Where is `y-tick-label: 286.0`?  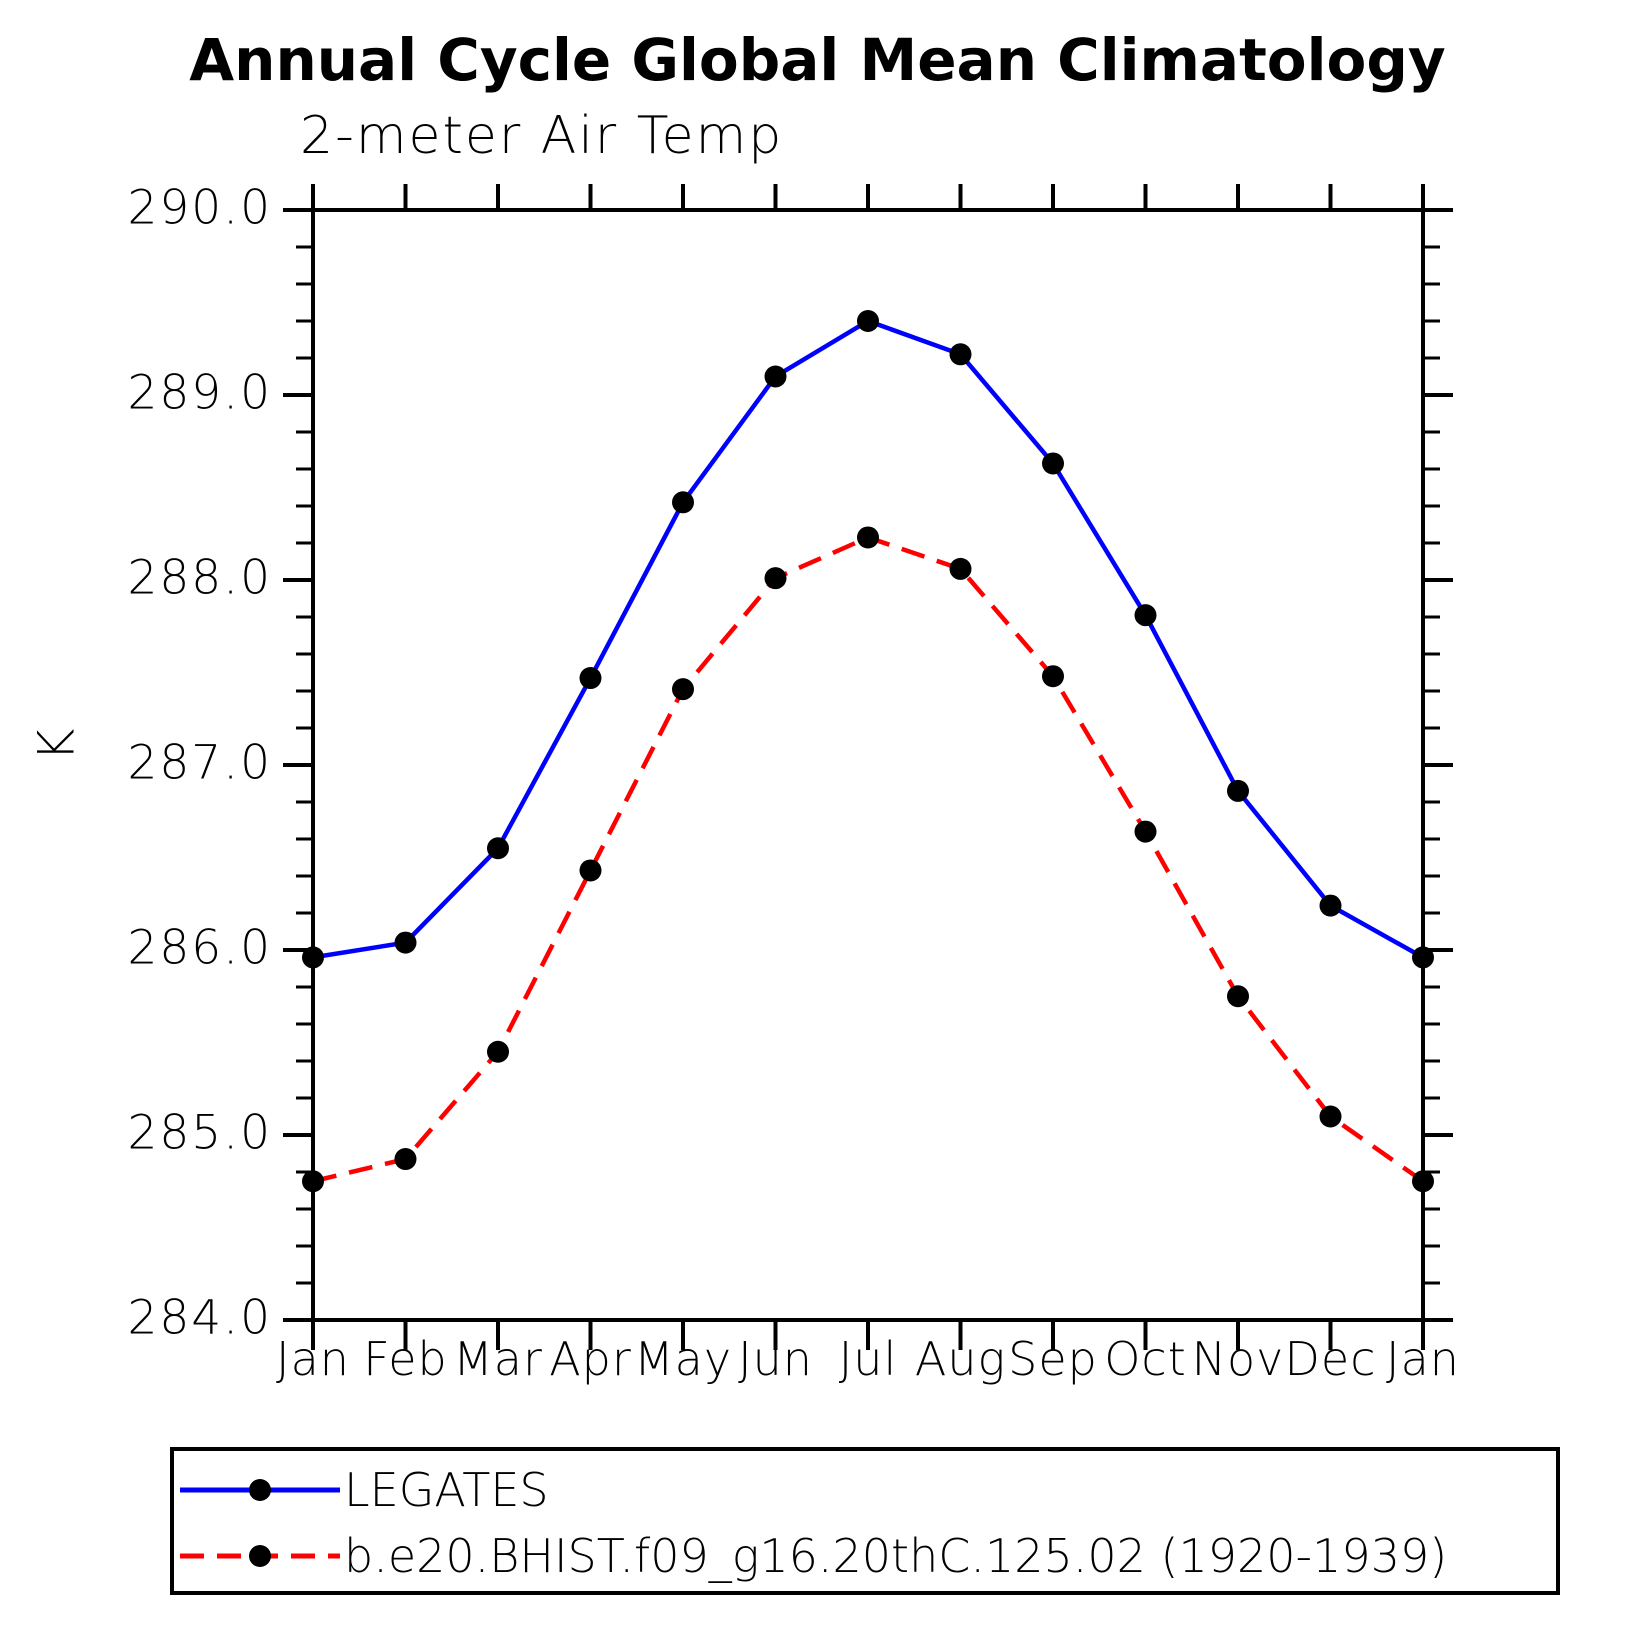
y-tick-label: 286.0 is located at coordinates (199, 948).